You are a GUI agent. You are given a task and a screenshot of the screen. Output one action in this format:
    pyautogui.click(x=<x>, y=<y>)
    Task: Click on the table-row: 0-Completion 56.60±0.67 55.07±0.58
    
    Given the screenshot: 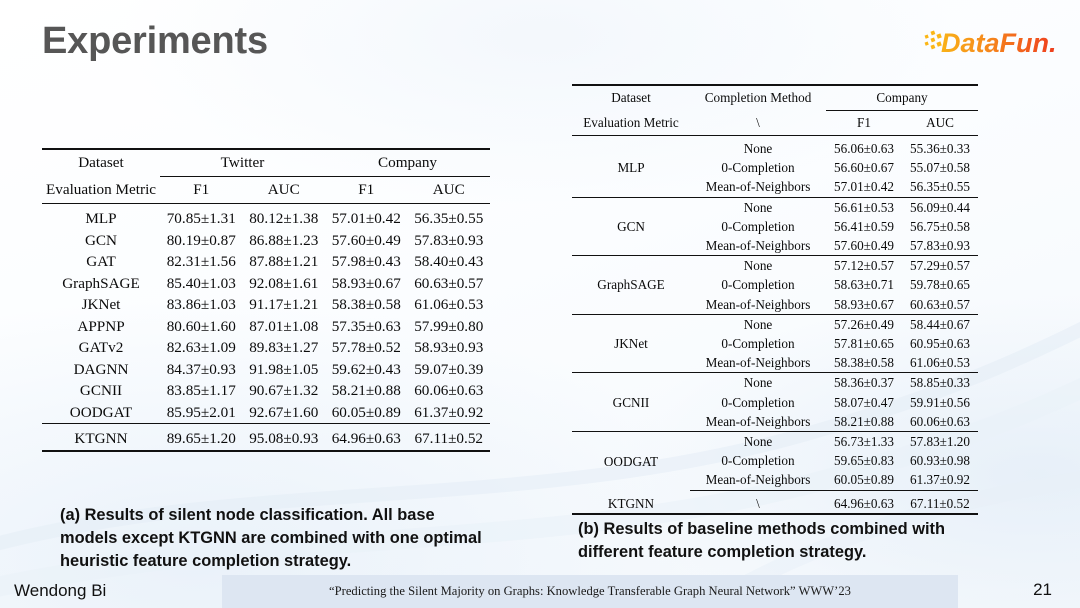 What is the action you would take?
    pyautogui.click(x=775, y=167)
    